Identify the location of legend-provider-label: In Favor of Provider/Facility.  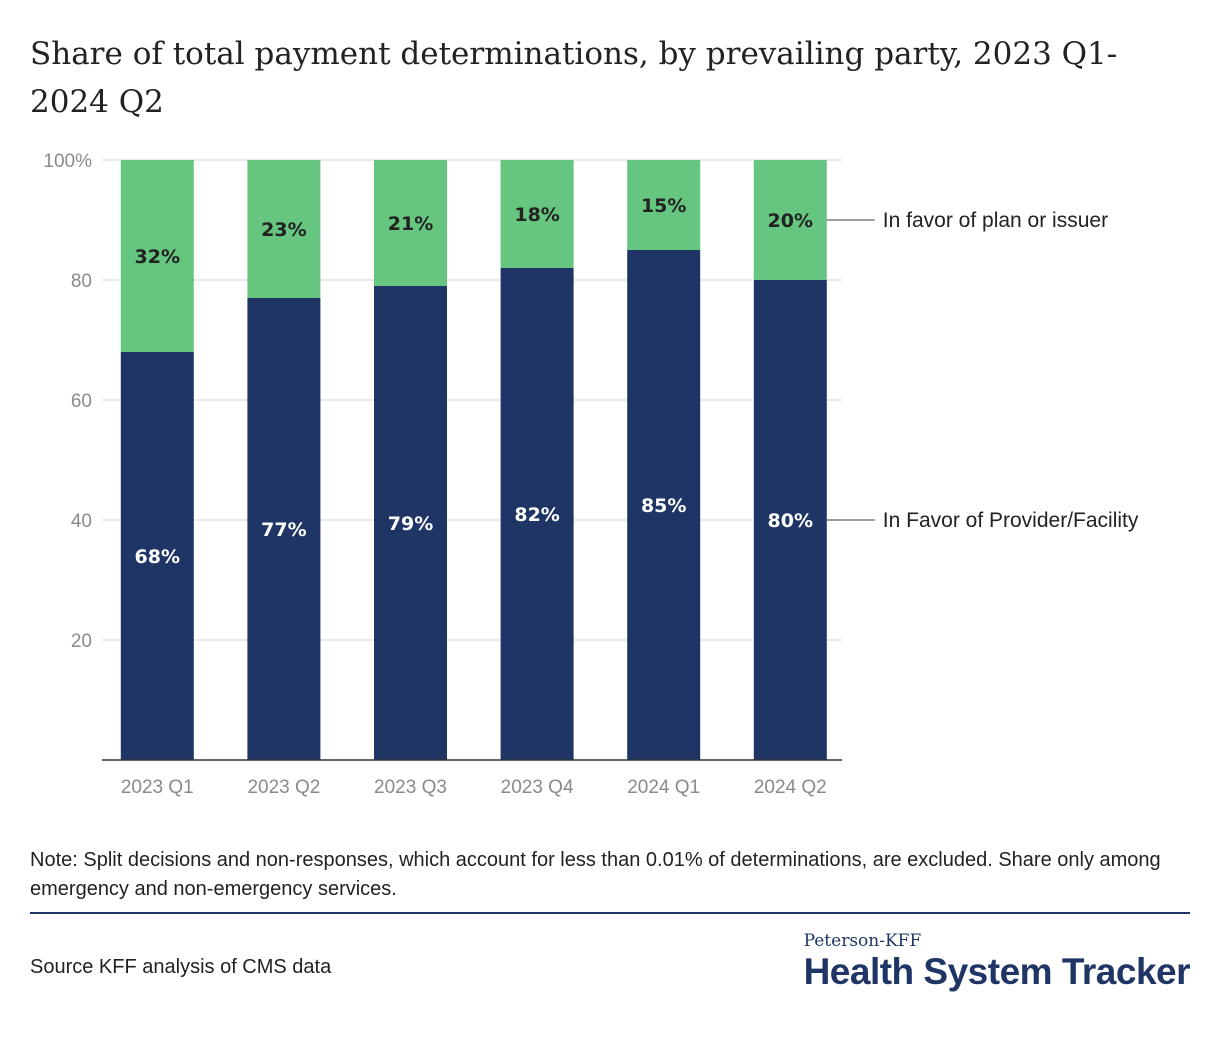
(1011, 520).